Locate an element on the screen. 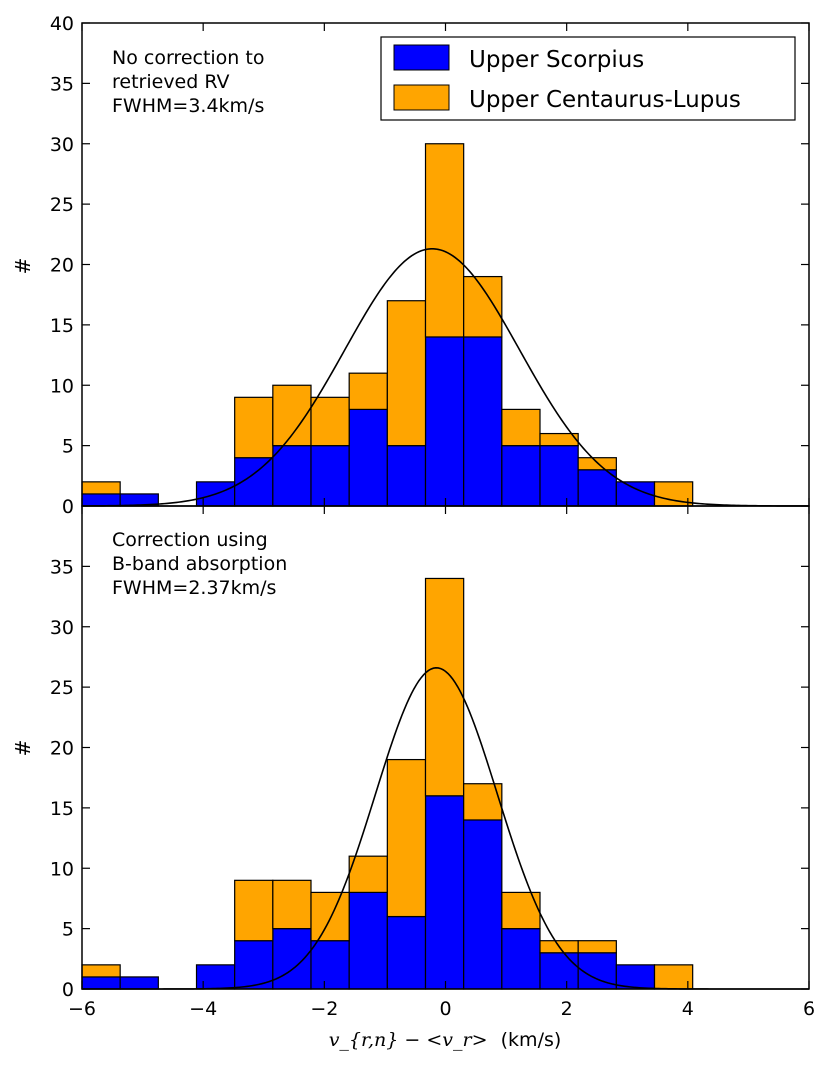 Image resolution: width=830 pixels, height=1069 pixels. x-axis-label-math: v_{r,n} − <v_r> is located at coordinates (408, 1040).